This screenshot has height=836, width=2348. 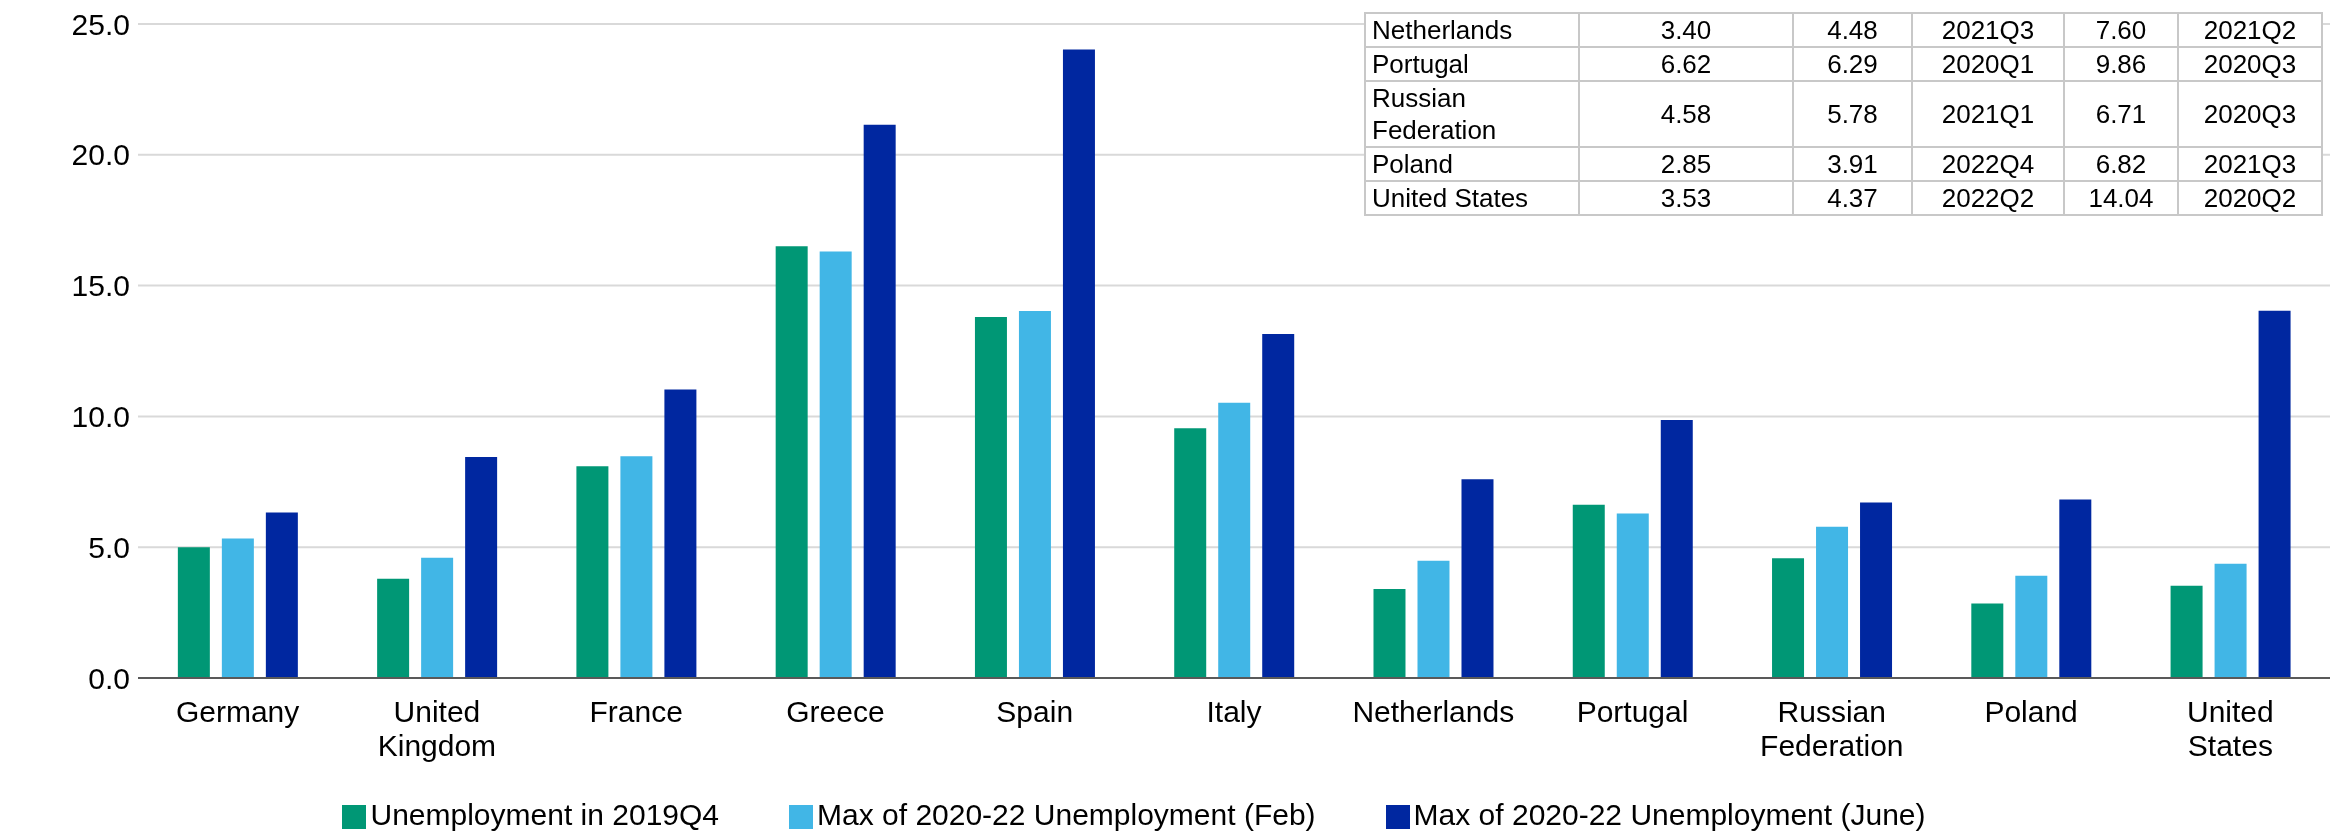 What do you see at coordinates (1686, 114) in the screenshot?
I see `annotation: 4.58` at bounding box center [1686, 114].